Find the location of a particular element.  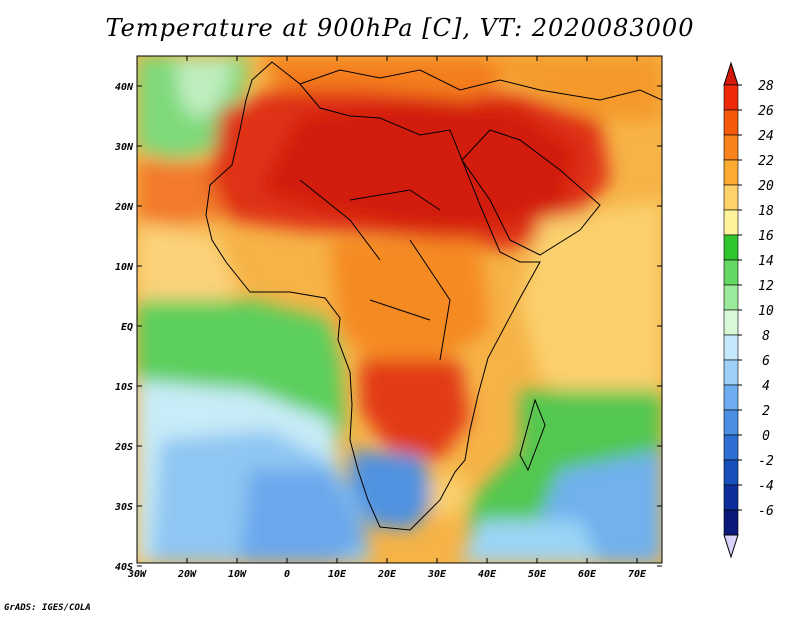

colorbar-label: 20 is located at coordinates (766, 186).